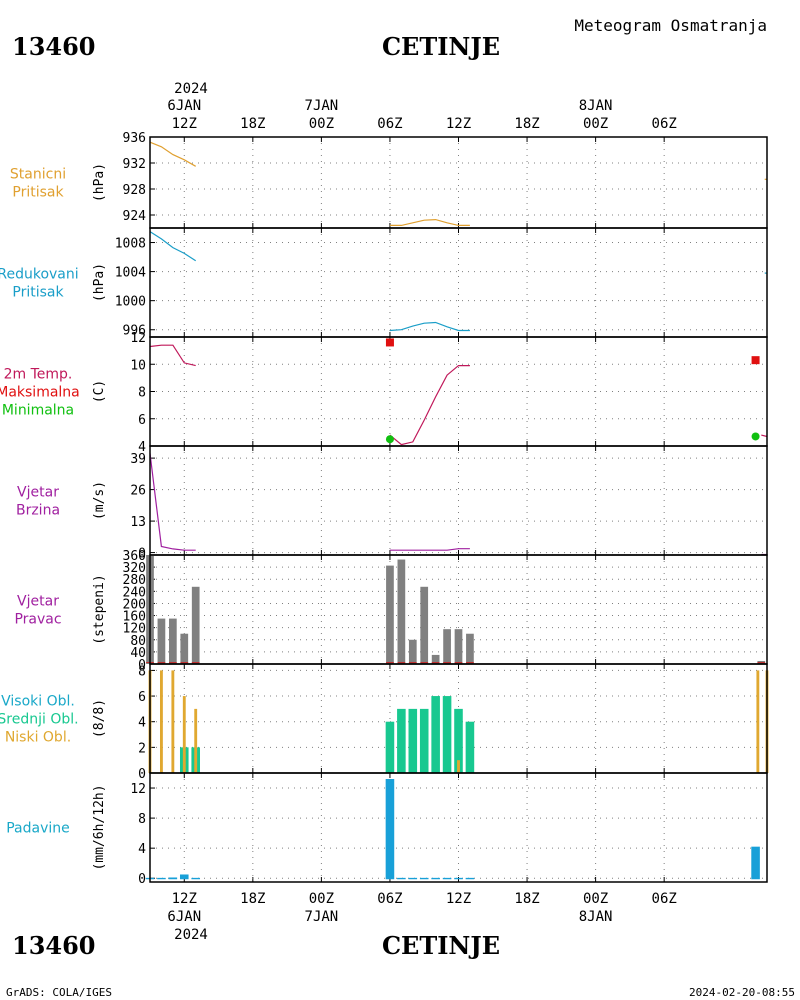  What do you see at coordinates (130, 273) in the screenshot?
I see `y-tick-label: 1004` at bounding box center [130, 273].